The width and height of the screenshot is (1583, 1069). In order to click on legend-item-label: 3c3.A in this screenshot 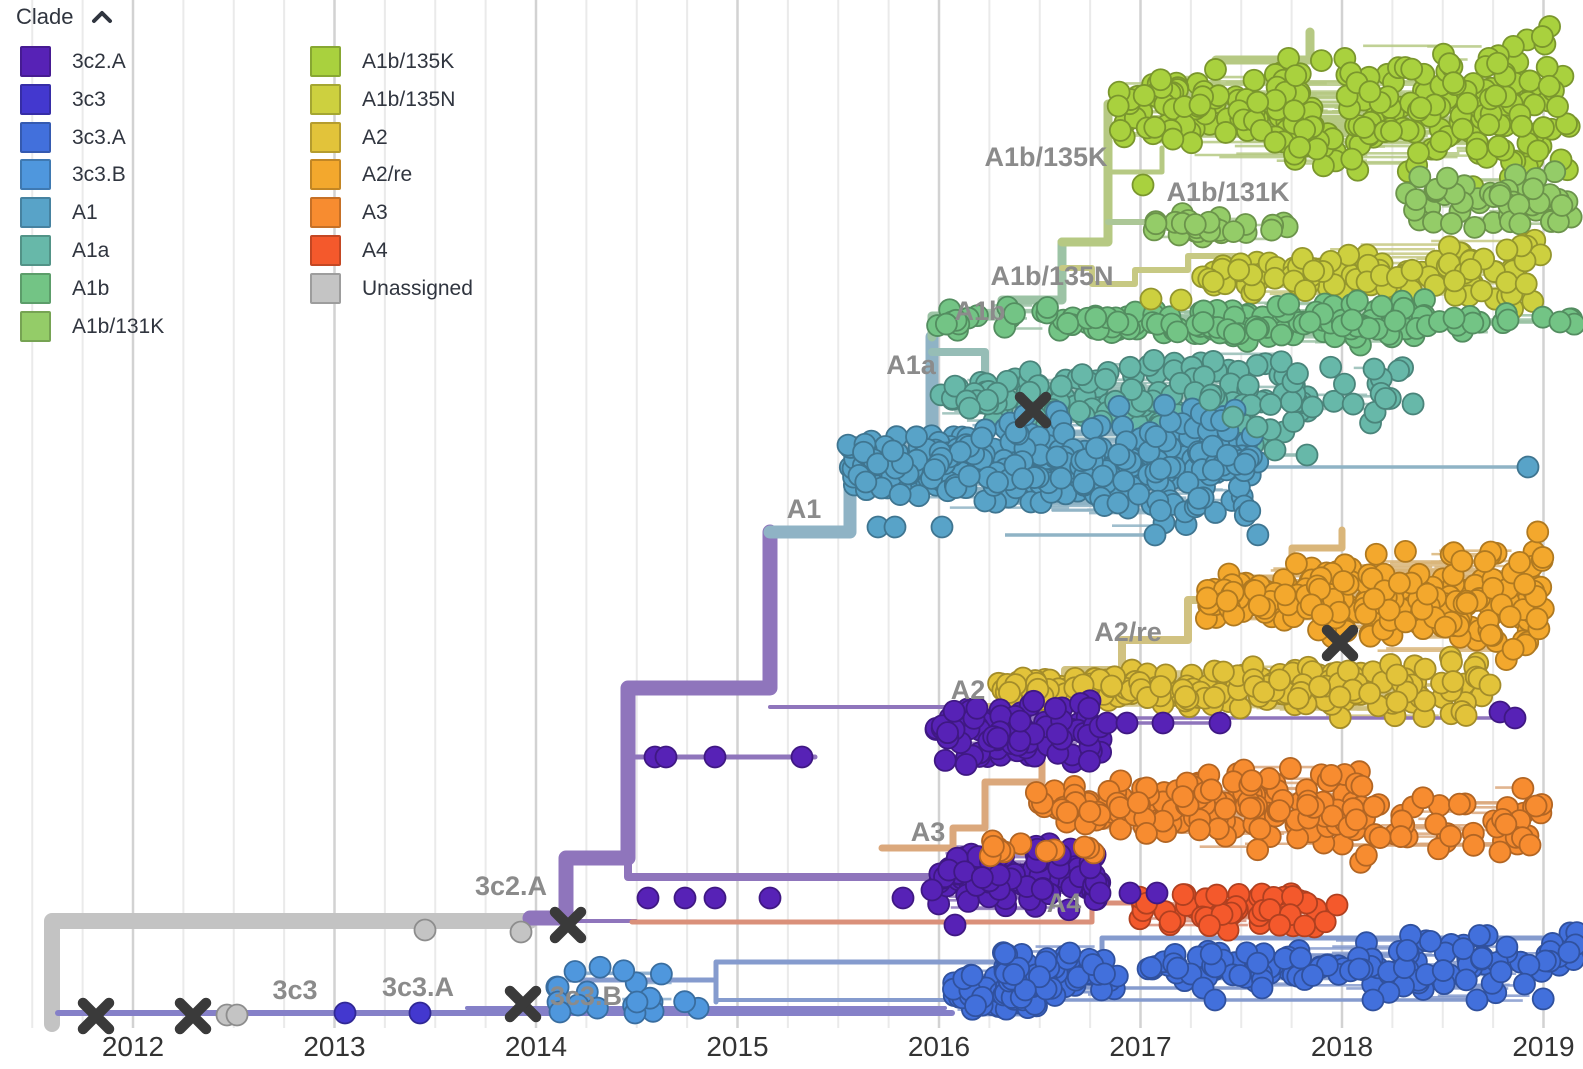, I will do `click(99, 137)`.